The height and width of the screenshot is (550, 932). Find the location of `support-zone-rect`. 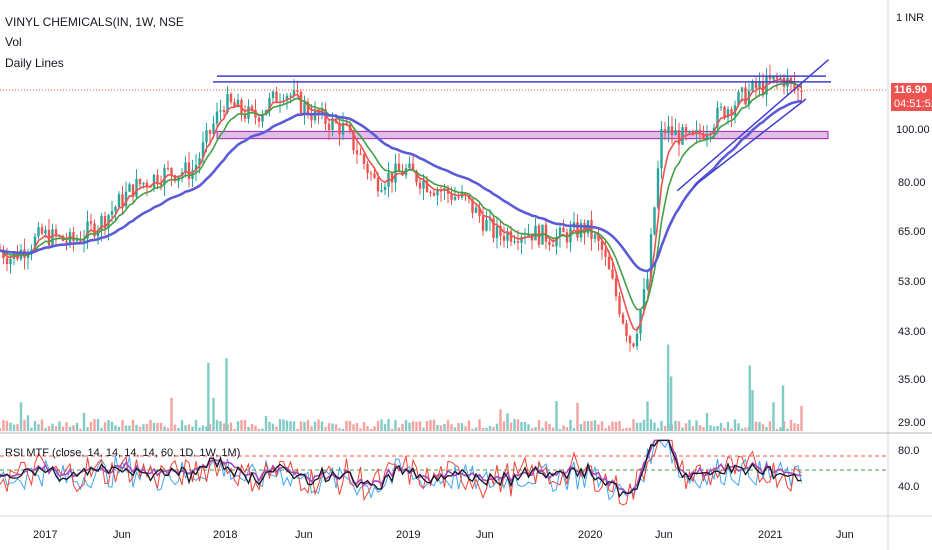

support-zone-rect is located at coordinates (522, 135).